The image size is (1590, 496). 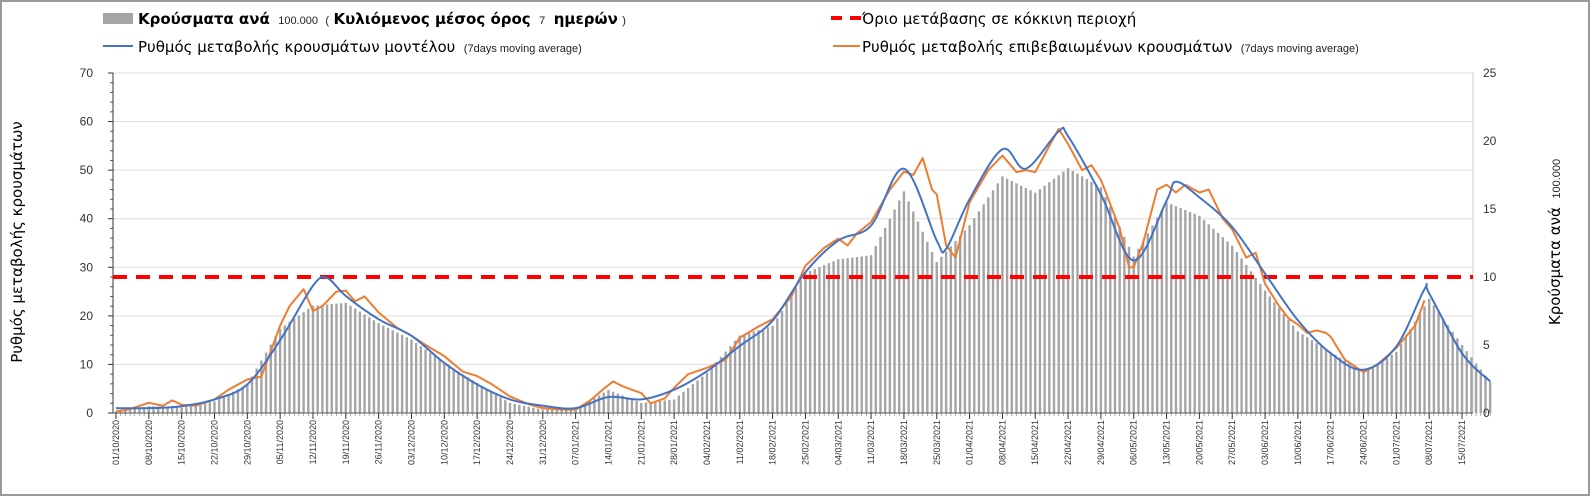 I want to click on x-tick-label: 22/10/2020, so click(x=214, y=442).